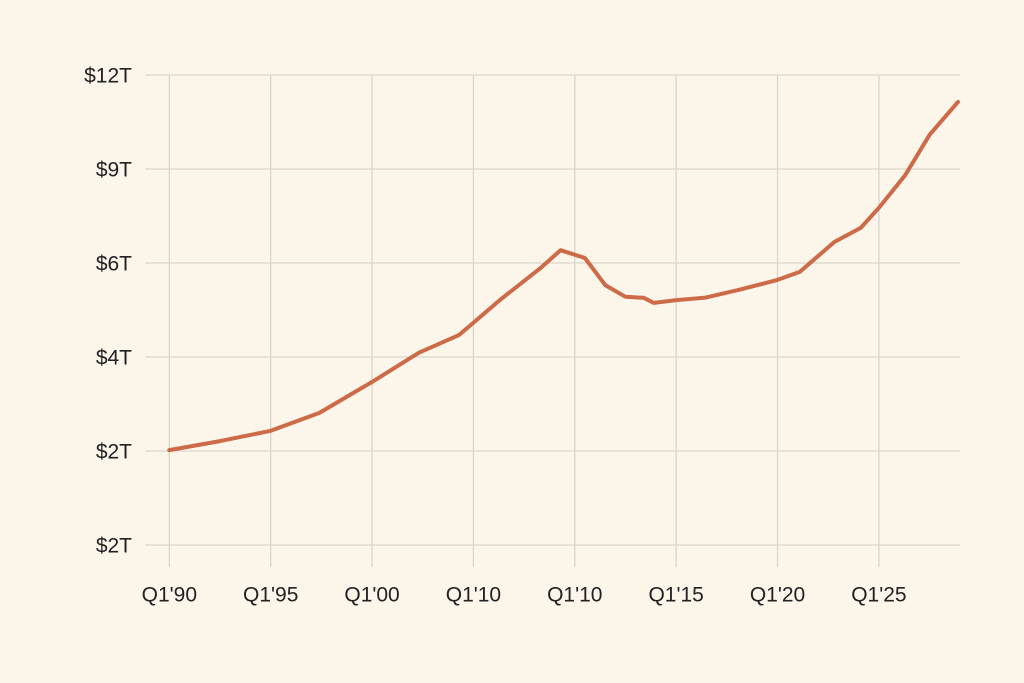 This screenshot has width=1024, height=683. What do you see at coordinates (675, 595) in the screenshot?
I see `x-tick-label: Q1'15` at bounding box center [675, 595].